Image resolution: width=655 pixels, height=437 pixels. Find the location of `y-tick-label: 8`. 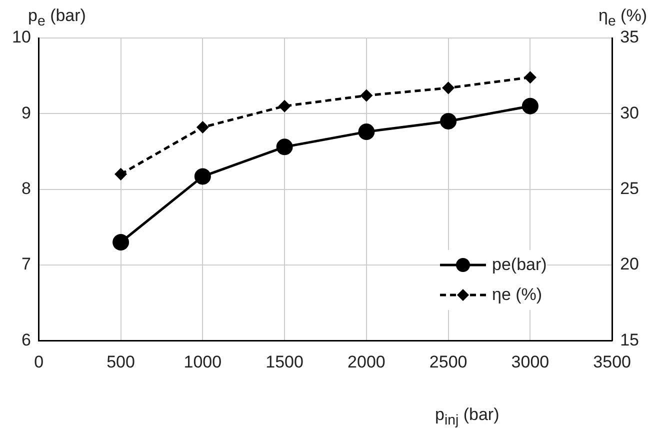

y-tick-label: 8 is located at coordinates (26, 188).